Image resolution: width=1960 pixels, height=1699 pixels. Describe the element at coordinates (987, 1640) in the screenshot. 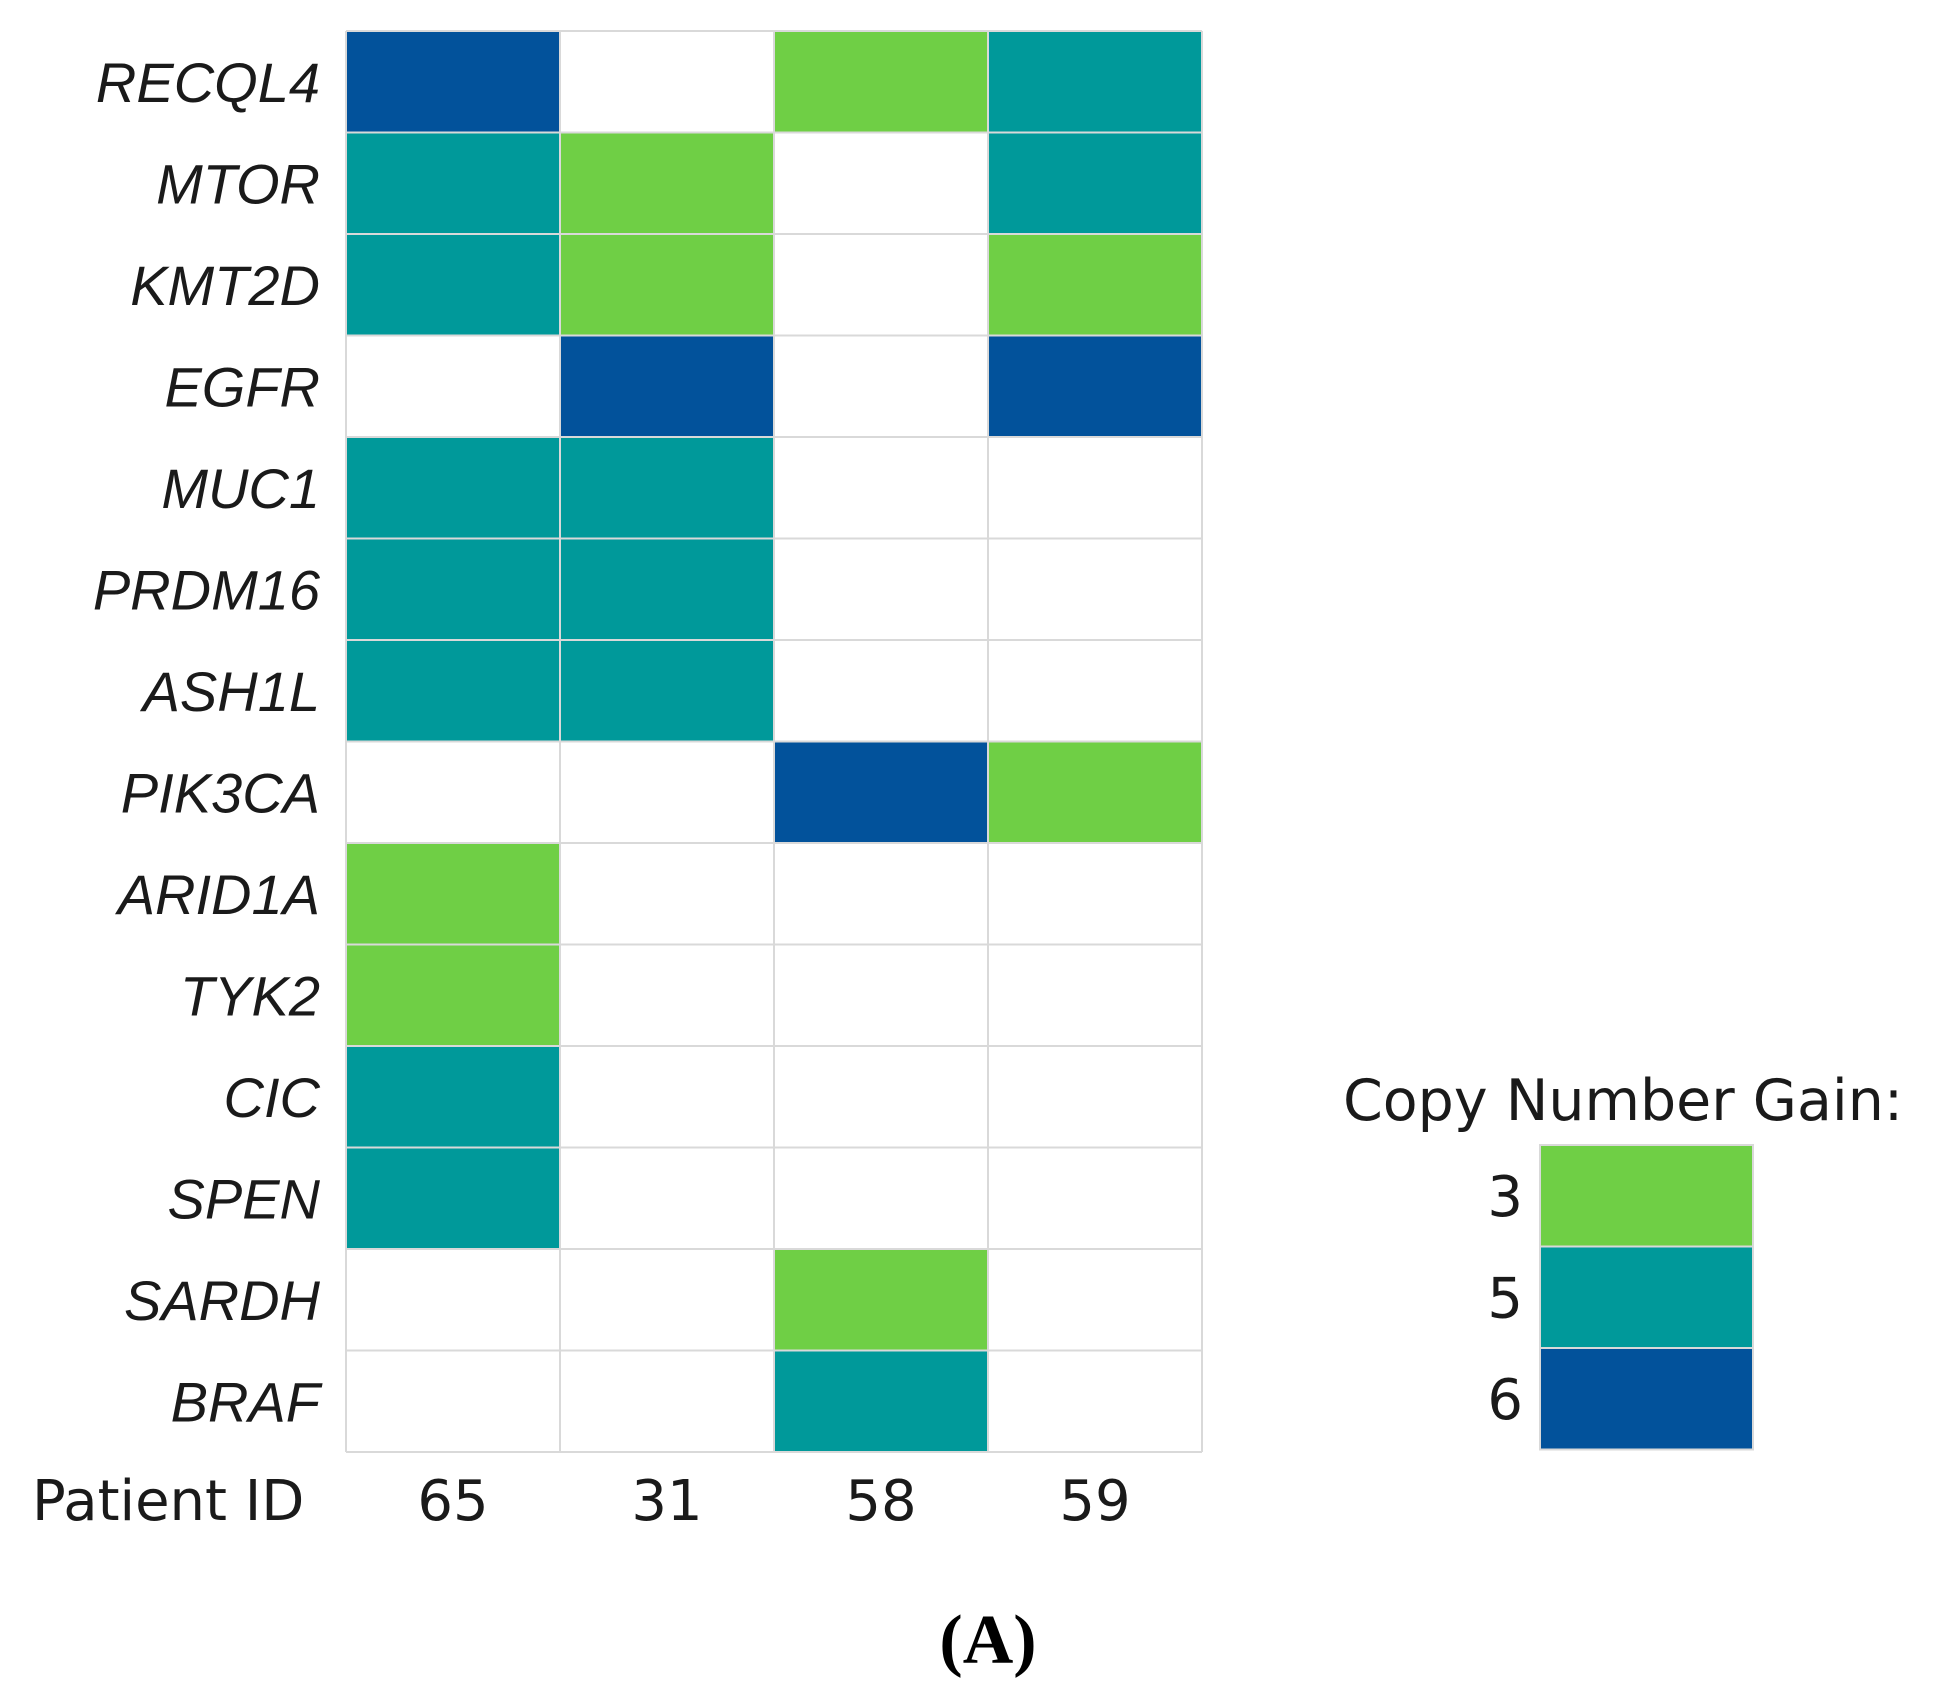

I see `panel-label: (A)` at that location.